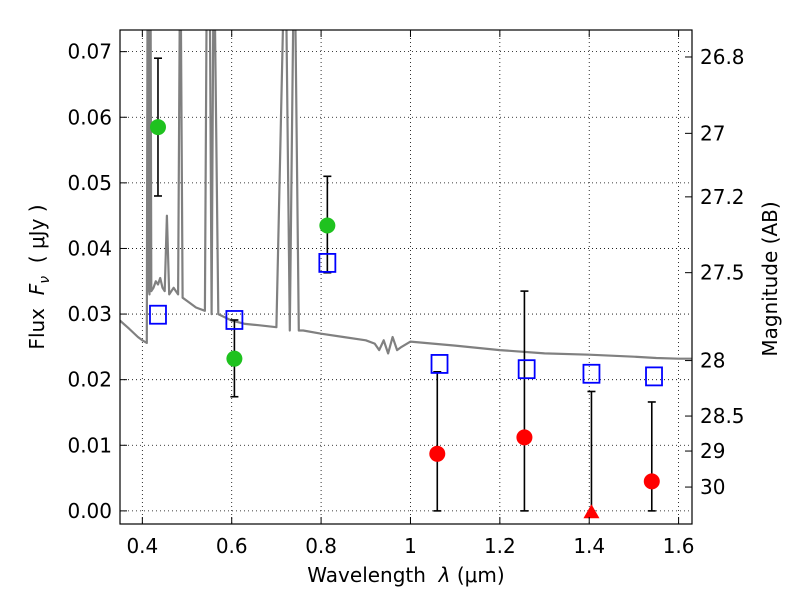 The height and width of the screenshot is (600, 800). Describe the element at coordinates (89, 52) in the screenshot. I see `y-tick-label: 0.07` at that location.